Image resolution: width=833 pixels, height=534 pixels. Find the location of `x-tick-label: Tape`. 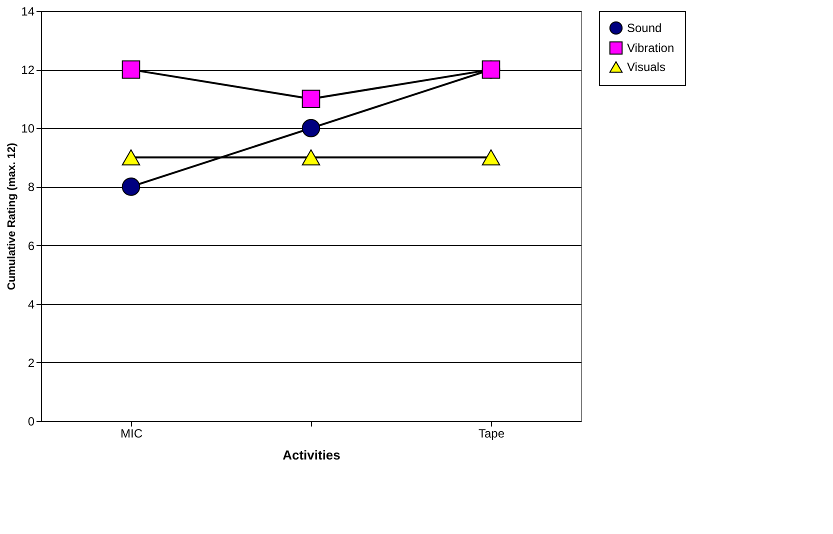

x-tick-label: Tape is located at coordinates (491, 433).